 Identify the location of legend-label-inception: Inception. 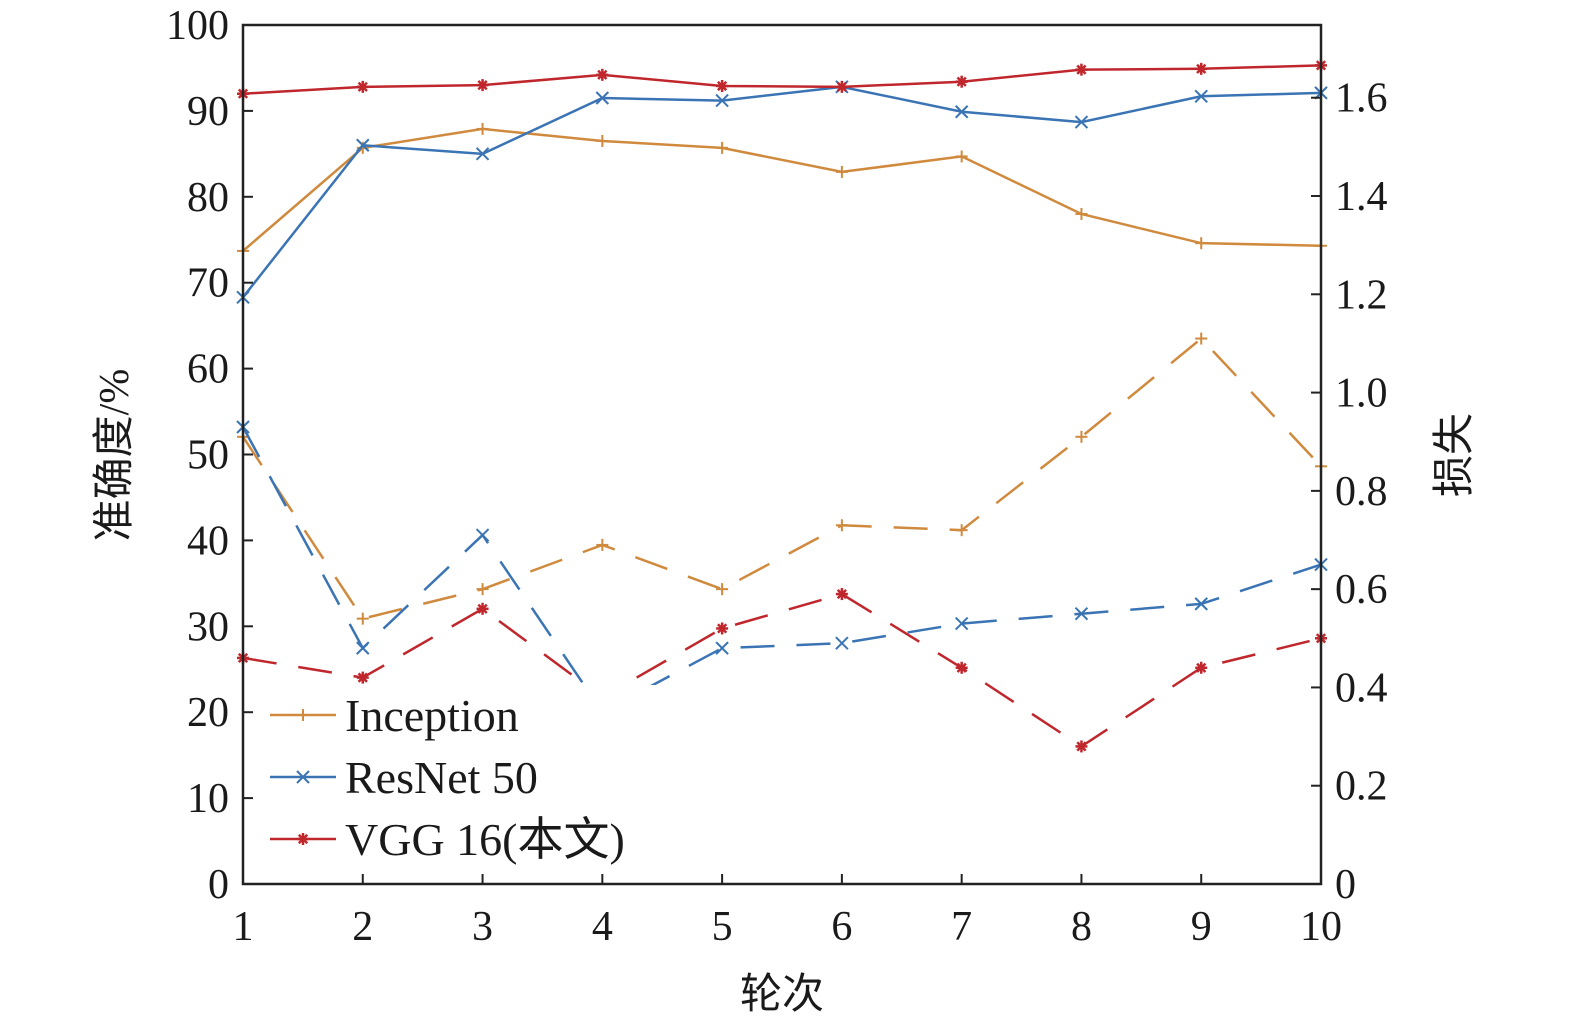
(432, 715).